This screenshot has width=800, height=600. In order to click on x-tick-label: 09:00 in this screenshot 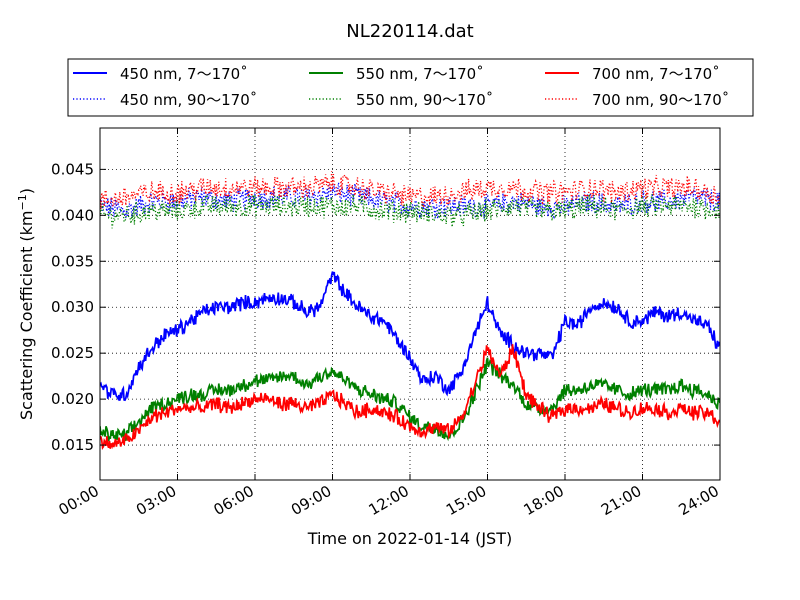, I will do `click(311, 500)`.